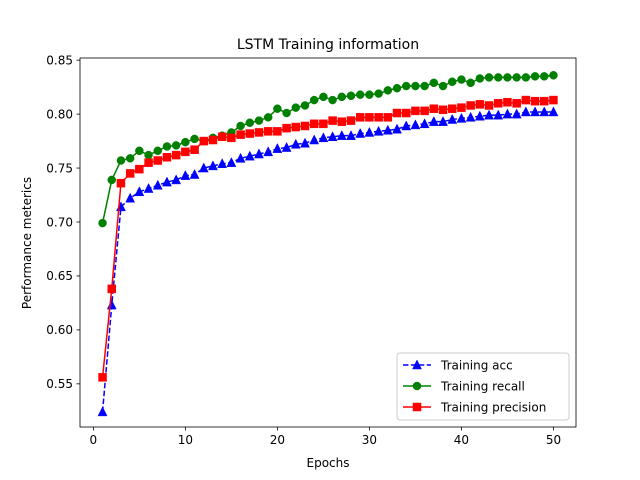 The width and height of the screenshot is (640, 480). Describe the element at coordinates (369, 440) in the screenshot. I see `x-tick-label-30: 30` at that location.